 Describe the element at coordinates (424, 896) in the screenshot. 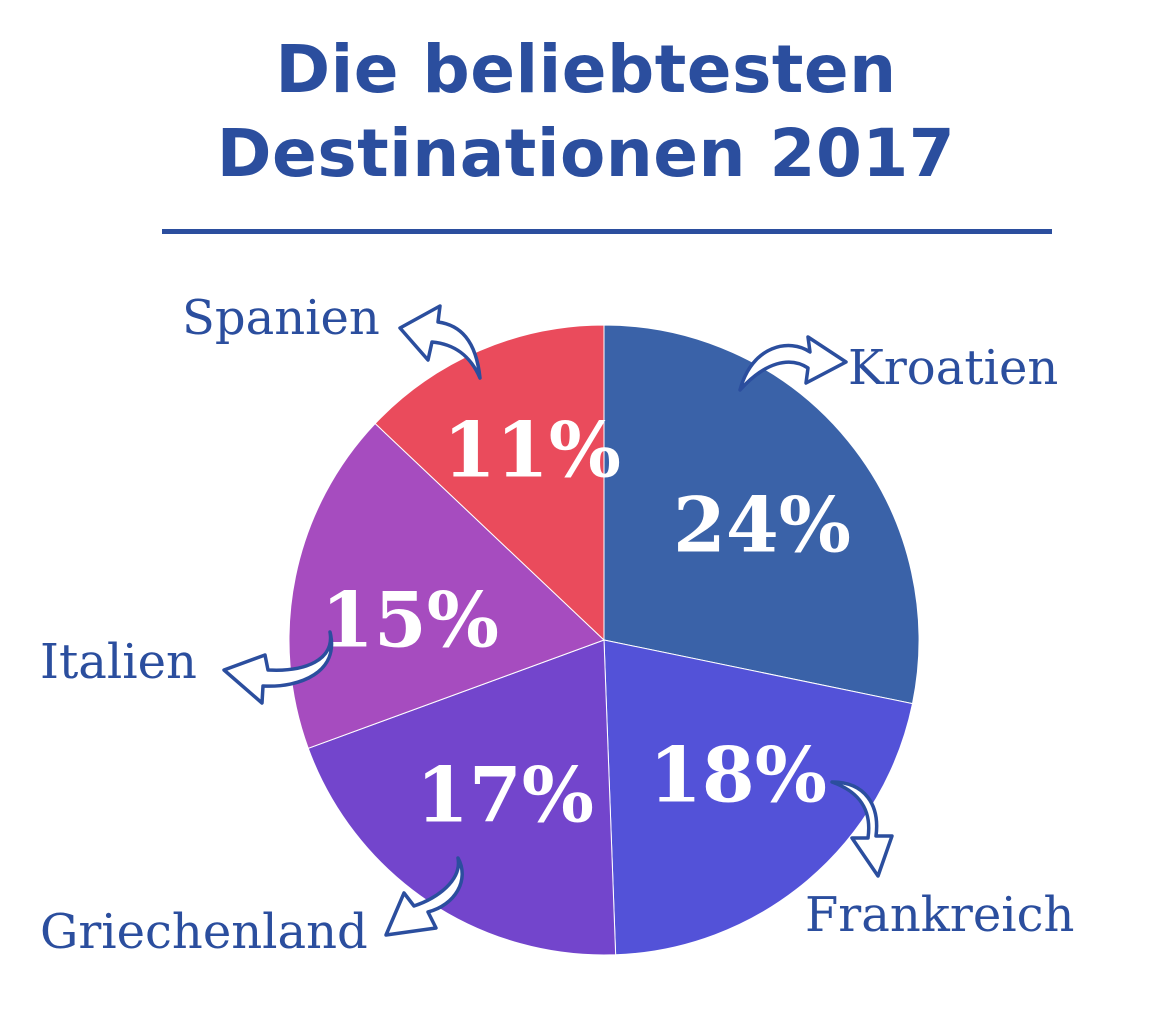

I see `arrow-griechenland-icon` at that location.